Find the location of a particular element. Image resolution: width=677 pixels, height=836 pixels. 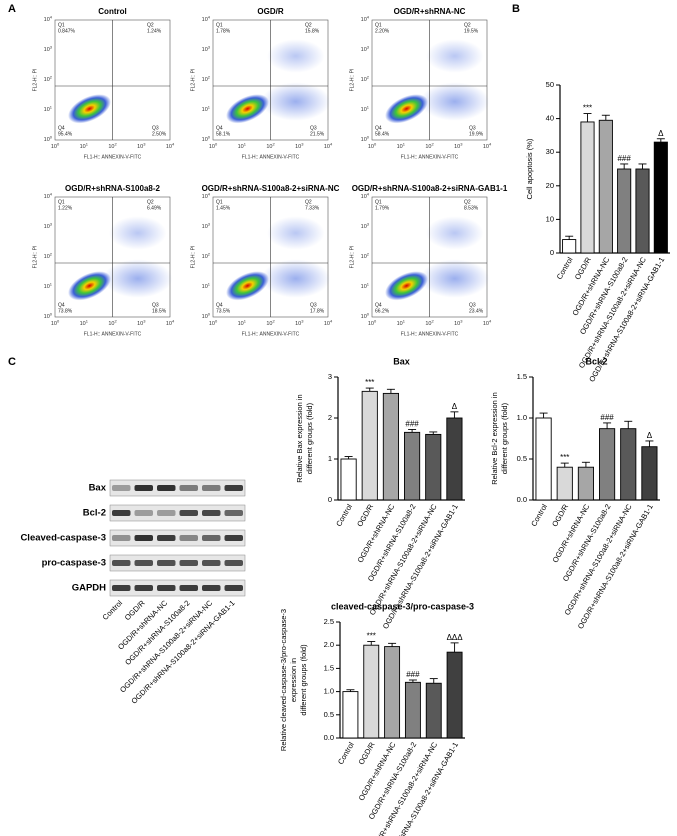

quadrant-percent: 19.9% is located at coordinates (476, 134).